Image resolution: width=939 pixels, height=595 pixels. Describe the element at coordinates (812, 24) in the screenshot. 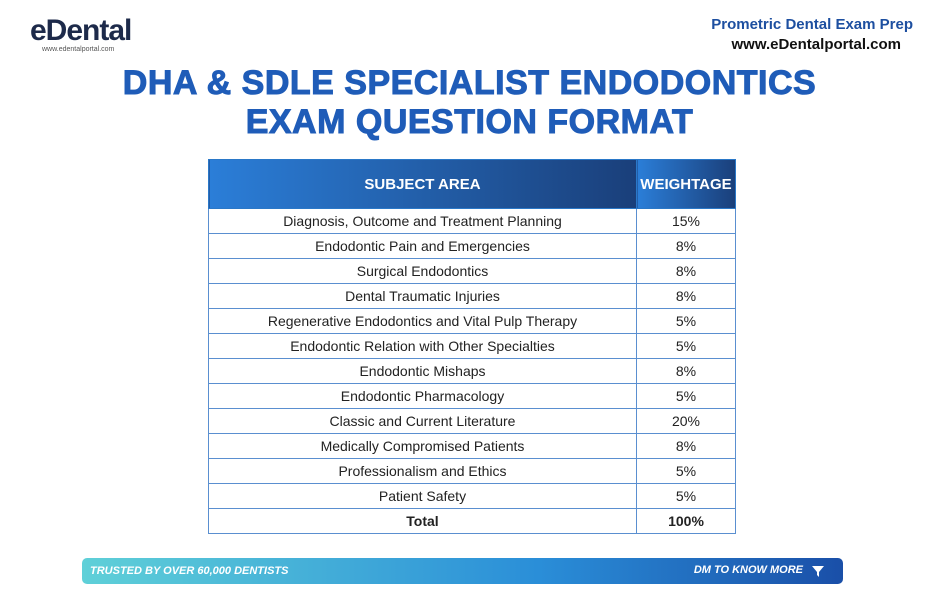

I see `tagline: Prometric Dental Exam Prep` at that location.